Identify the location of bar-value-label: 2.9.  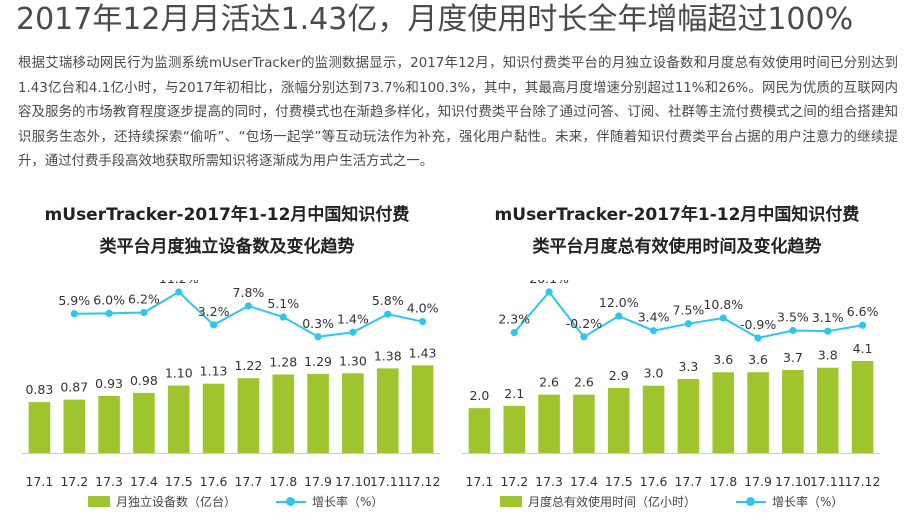
(619, 375).